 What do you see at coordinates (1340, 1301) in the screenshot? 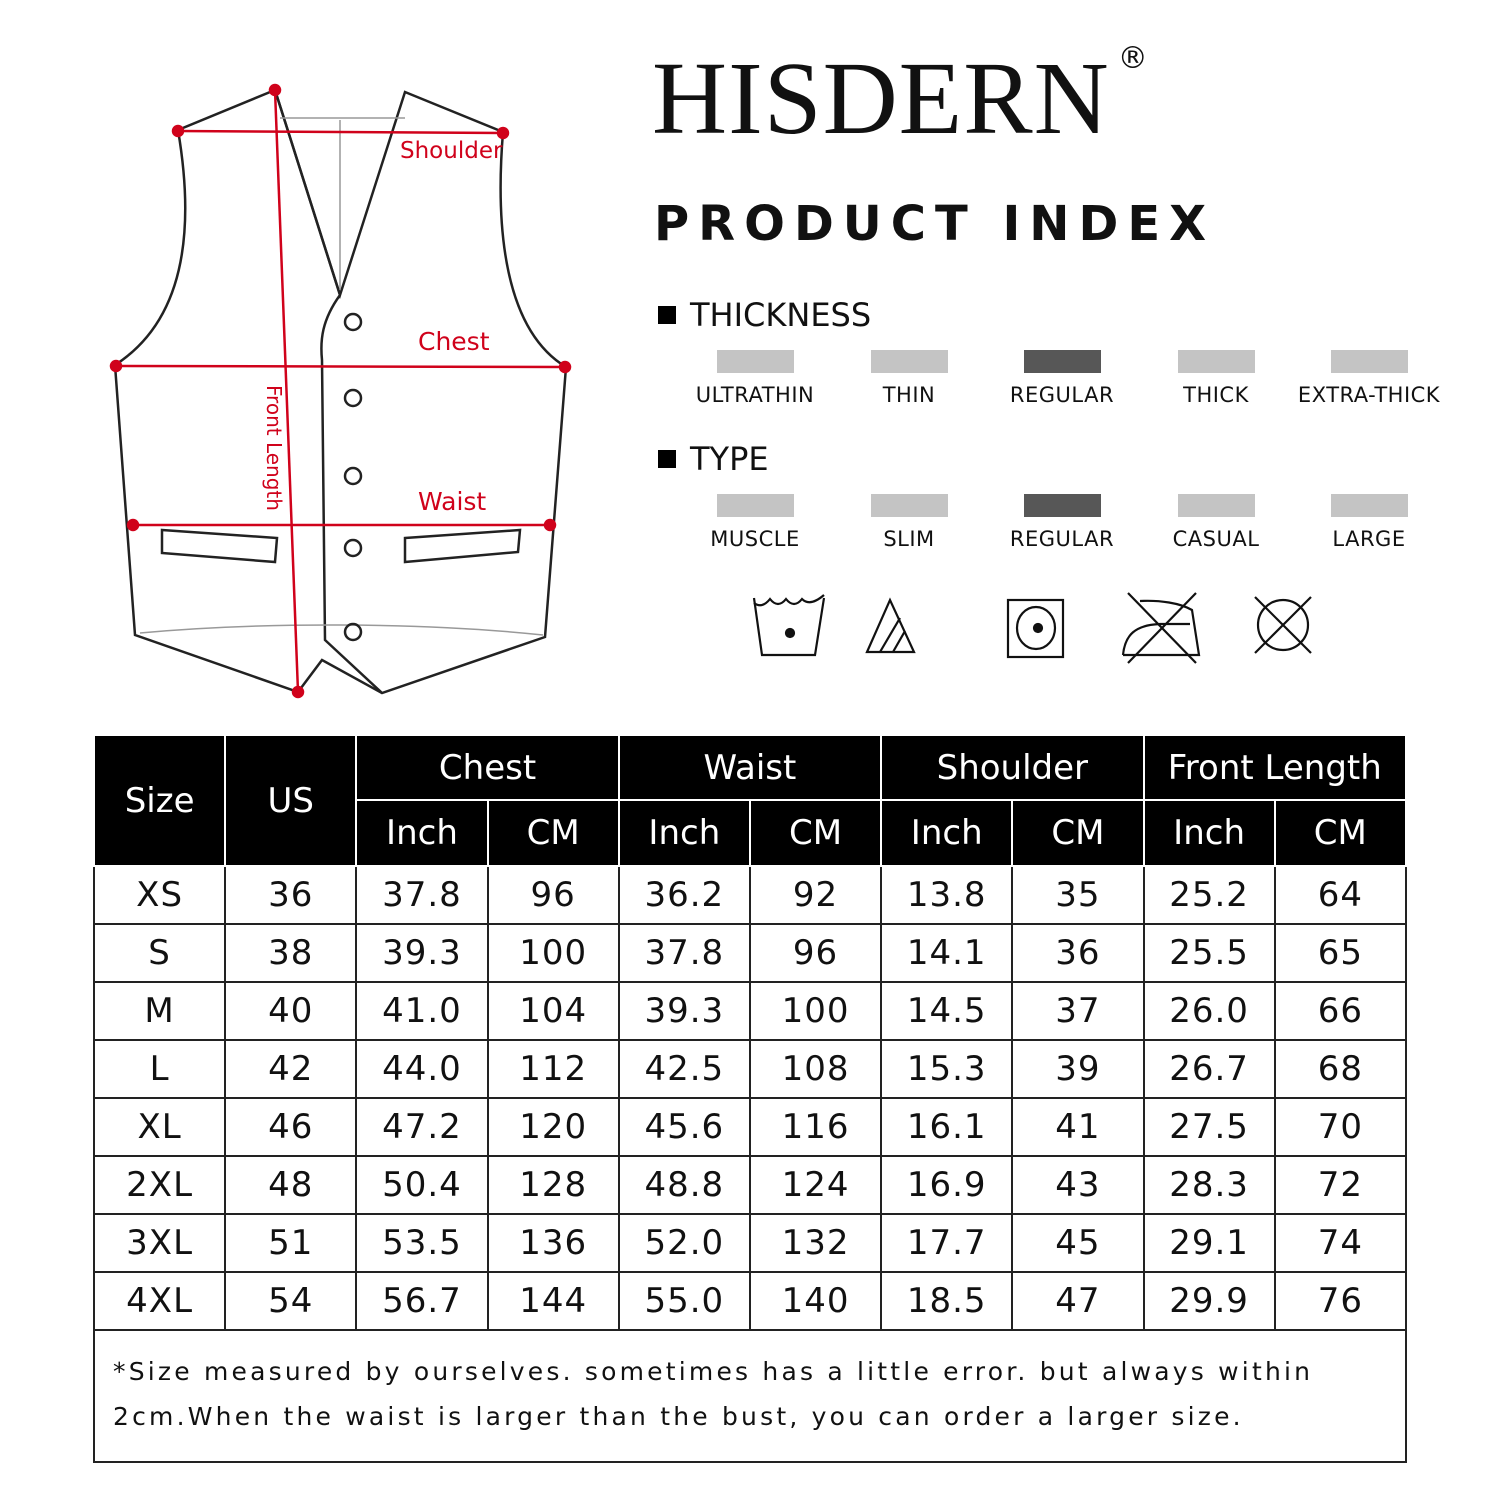
I see `table-cell: 76` at bounding box center [1340, 1301].